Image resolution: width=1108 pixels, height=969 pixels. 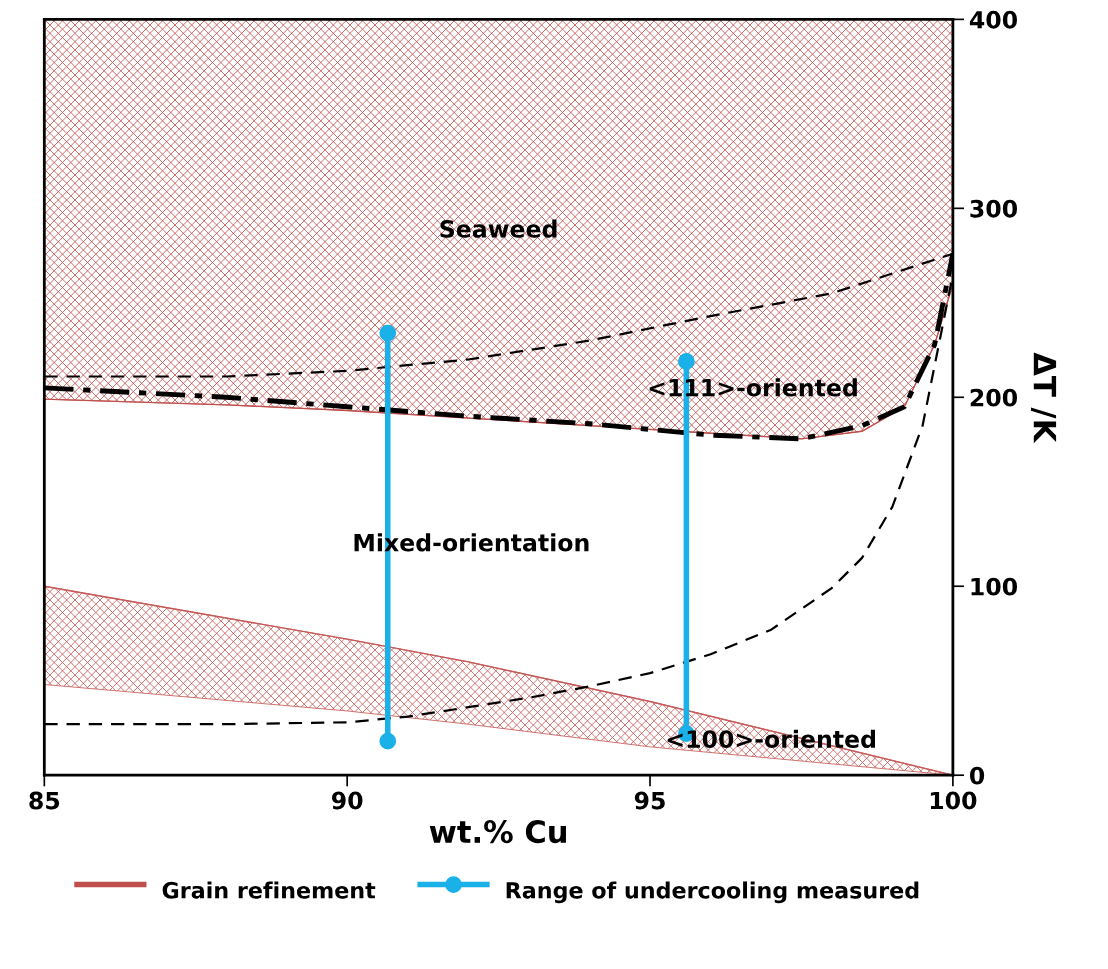 I want to click on y-tick-label: 100, so click(x=994, y=586).